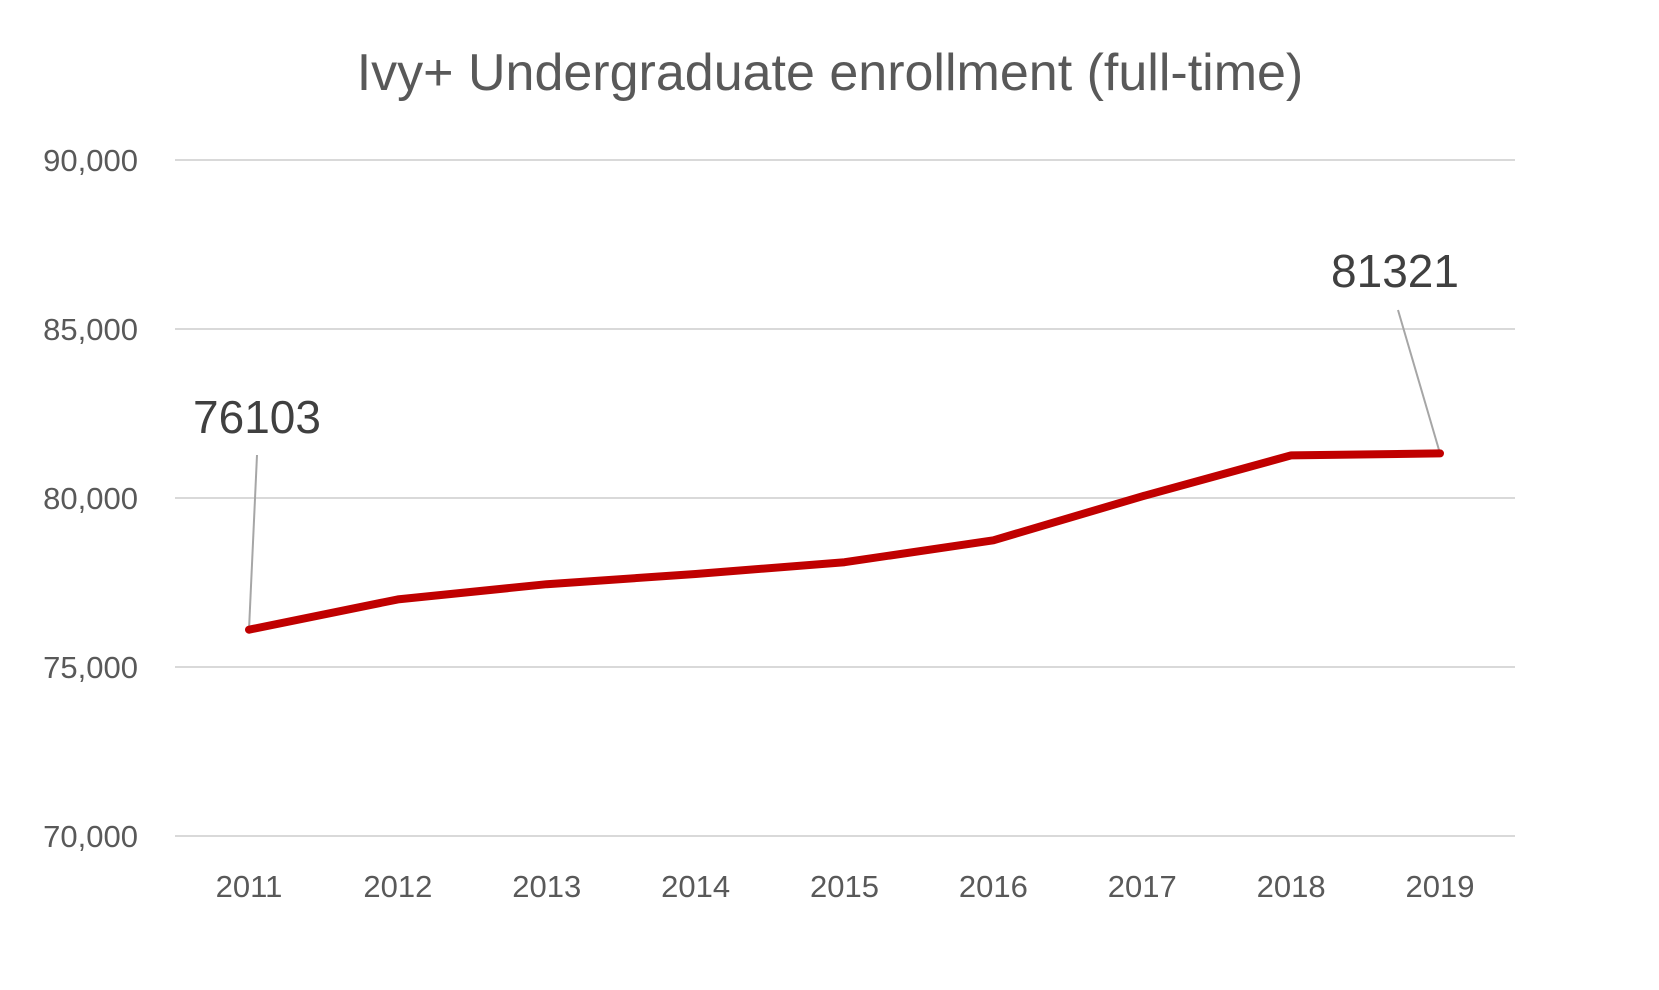 This screenshot has width=1659, height=990. Describe the element at coordinates (1440, 886) in the screenshot. I see `x-tick-label: 2019` at that location.